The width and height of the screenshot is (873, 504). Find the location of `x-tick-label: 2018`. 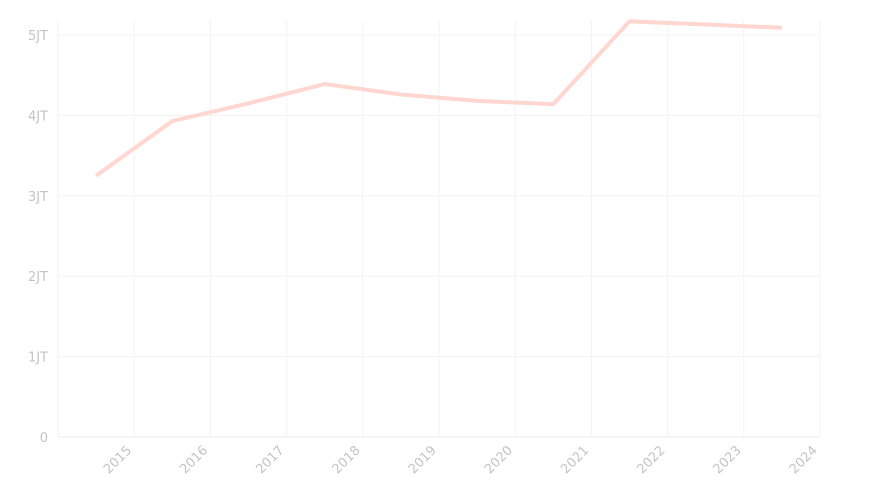

x-tick-label: 2018 is located at coordinates (347, 460).